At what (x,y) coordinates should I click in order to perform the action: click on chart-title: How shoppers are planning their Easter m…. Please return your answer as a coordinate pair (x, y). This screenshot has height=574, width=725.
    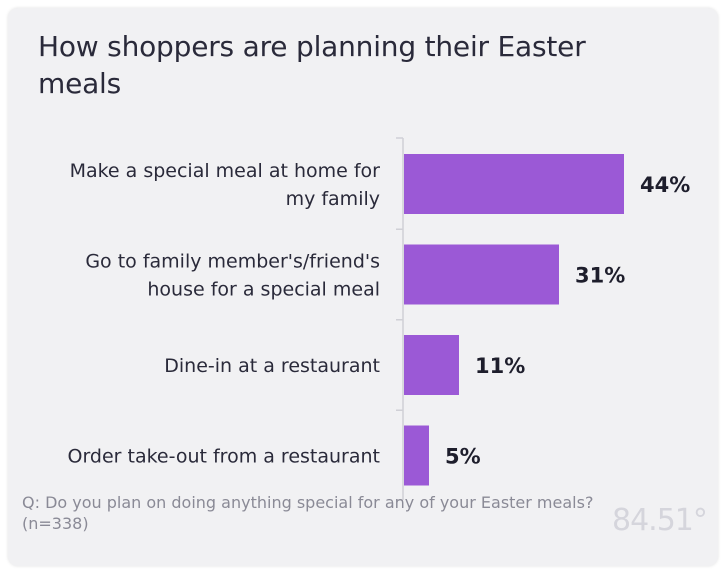
    Looking at the image, I should click on (312, 65).